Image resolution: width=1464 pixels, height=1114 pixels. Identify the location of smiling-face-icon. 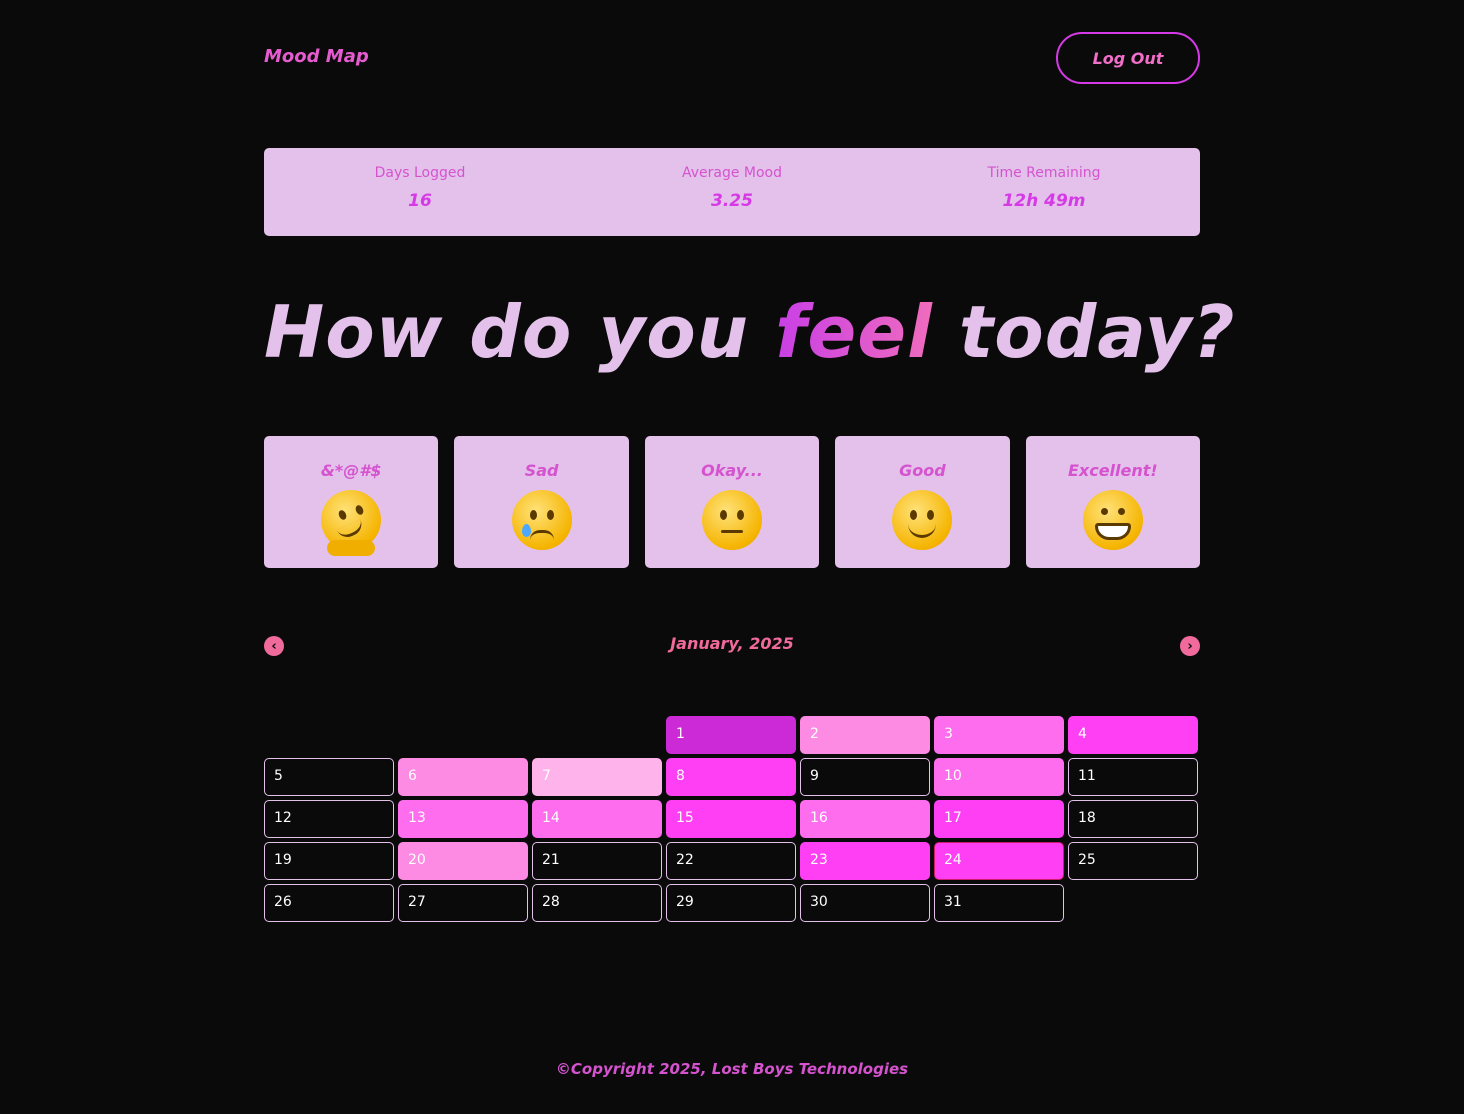
(922, 520).